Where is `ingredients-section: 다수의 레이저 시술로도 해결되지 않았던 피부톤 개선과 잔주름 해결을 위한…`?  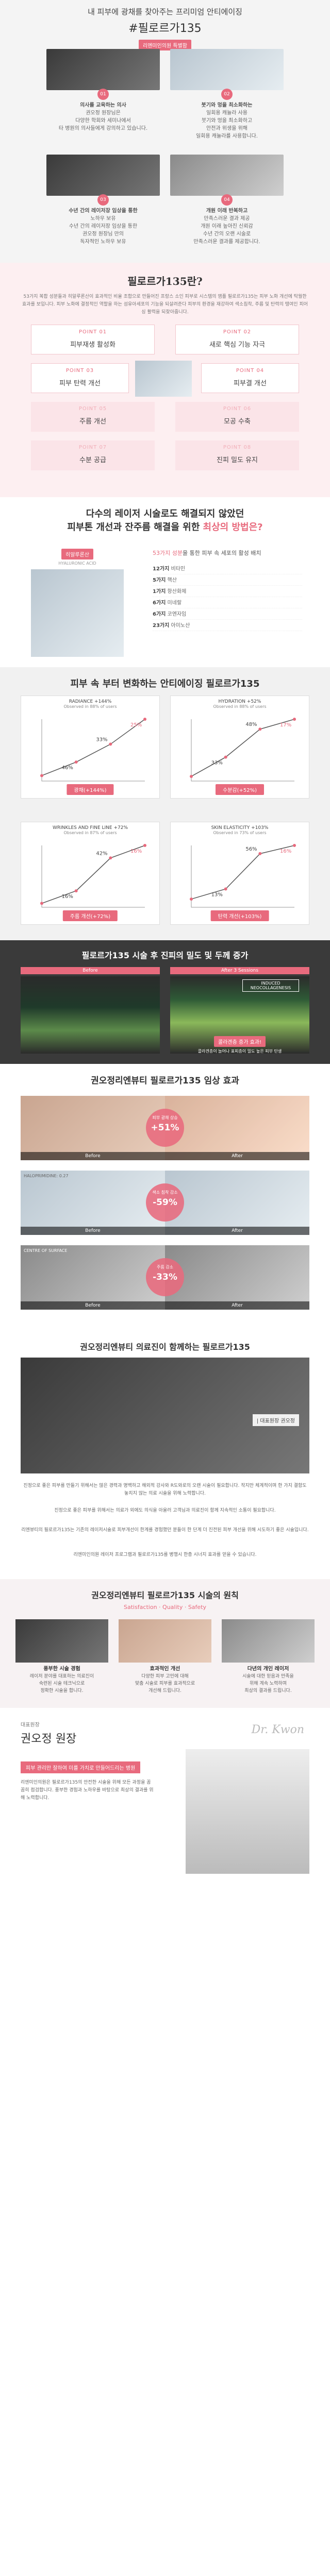 ingredients-section: 다수의 레이저 시술로도 해결되지 않았던 피부톤 개선과 잔주름 해결을 위한… is located at coordinates (165, 582).